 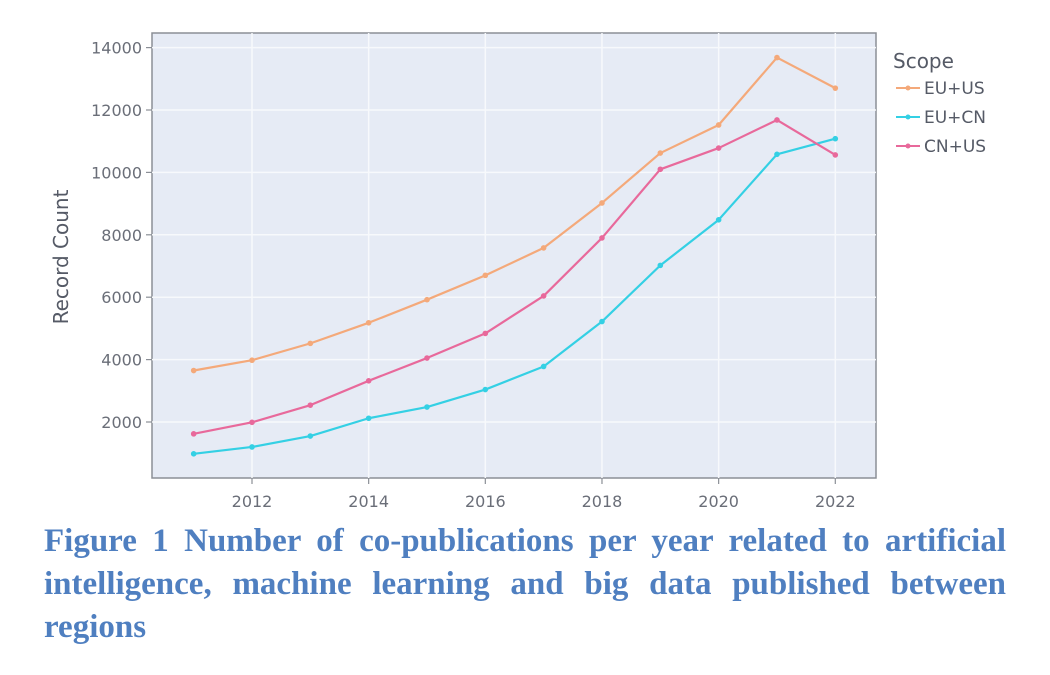 I want to click on y-tick-label: 6000, so click(x=121, y=297).